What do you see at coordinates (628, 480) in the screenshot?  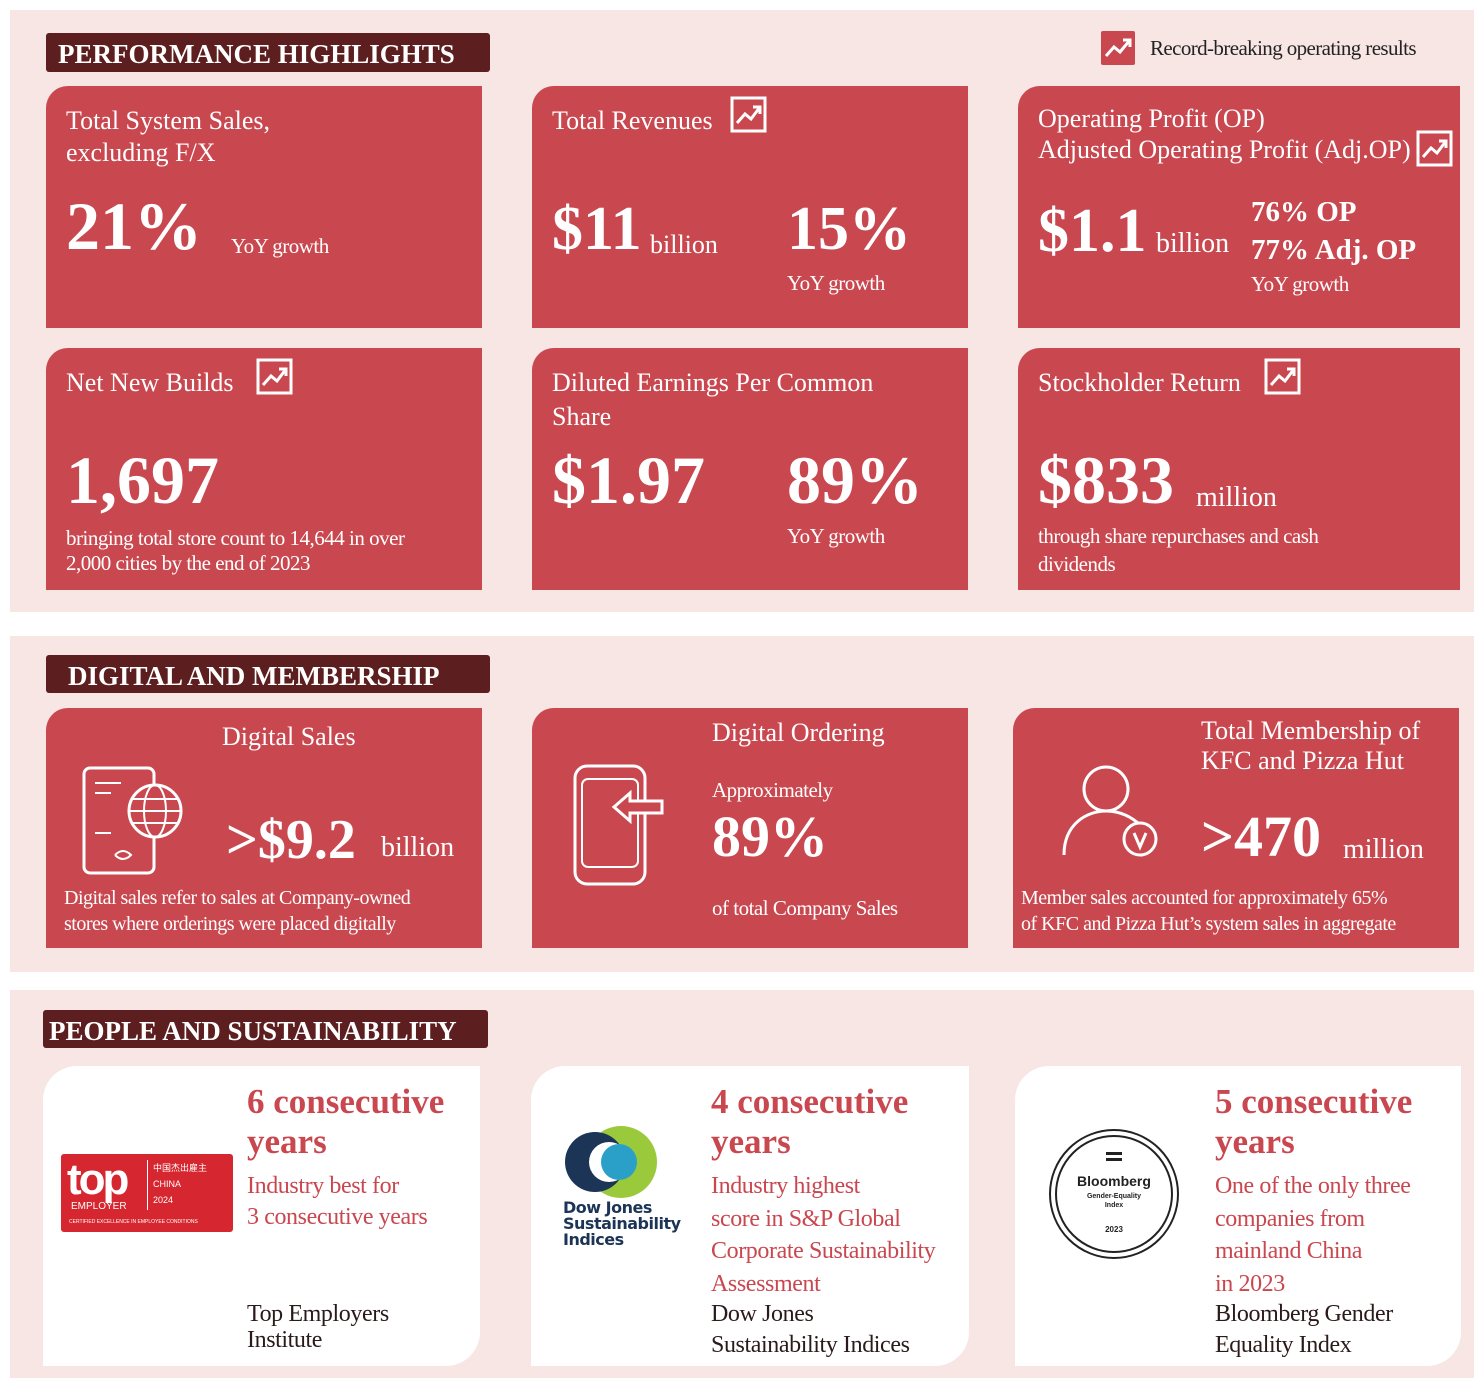 I see `card-value: $1.97` at bounding box center [628, 480].